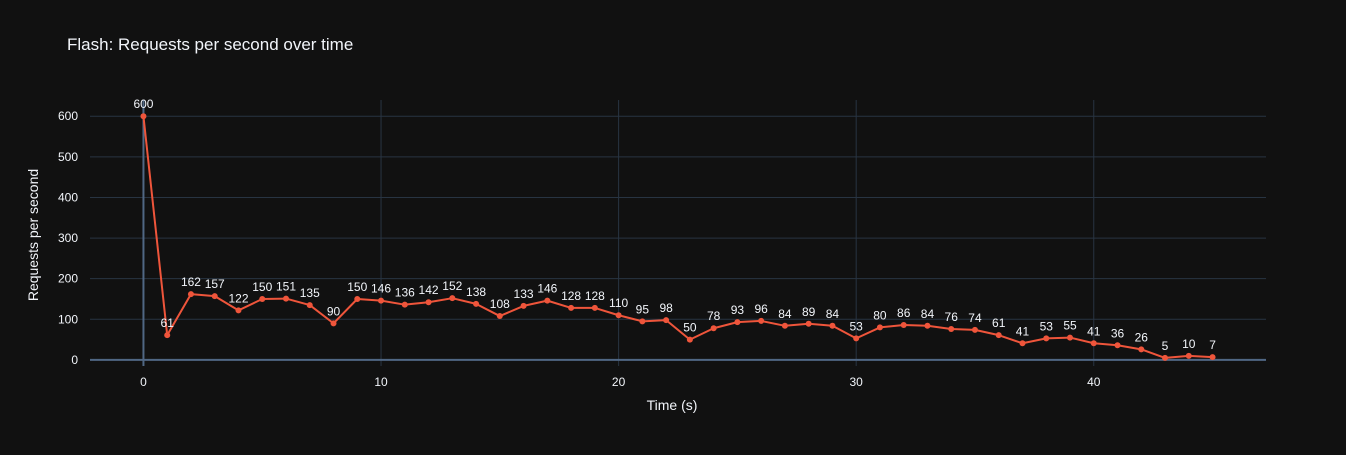 The width and height of the screenshot is (1346, 455). Describe the element at coordinates (690, 328) in the screenshot. I see `data-label: 50` at that location.